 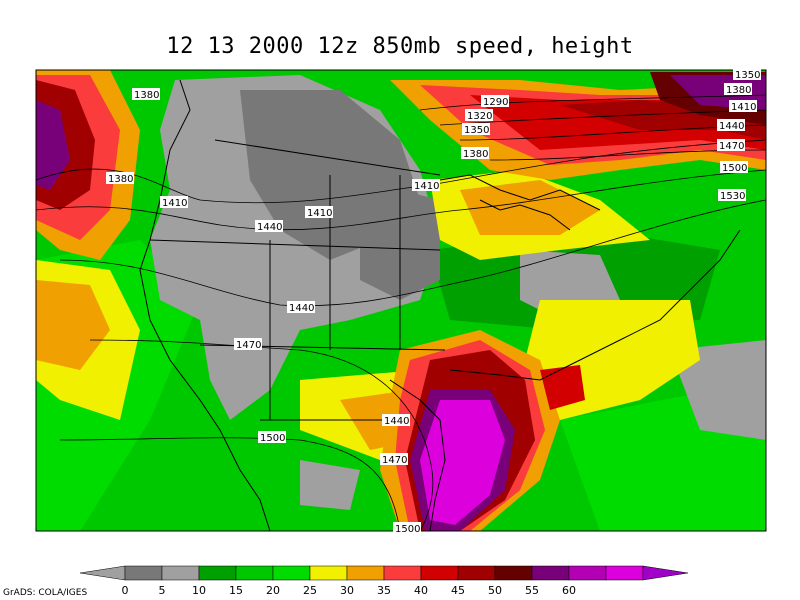 What do you see at coordinates (665, 573) in the screenshot?
I see `colorbar-high-arrow` at bounding box center [665, 573].